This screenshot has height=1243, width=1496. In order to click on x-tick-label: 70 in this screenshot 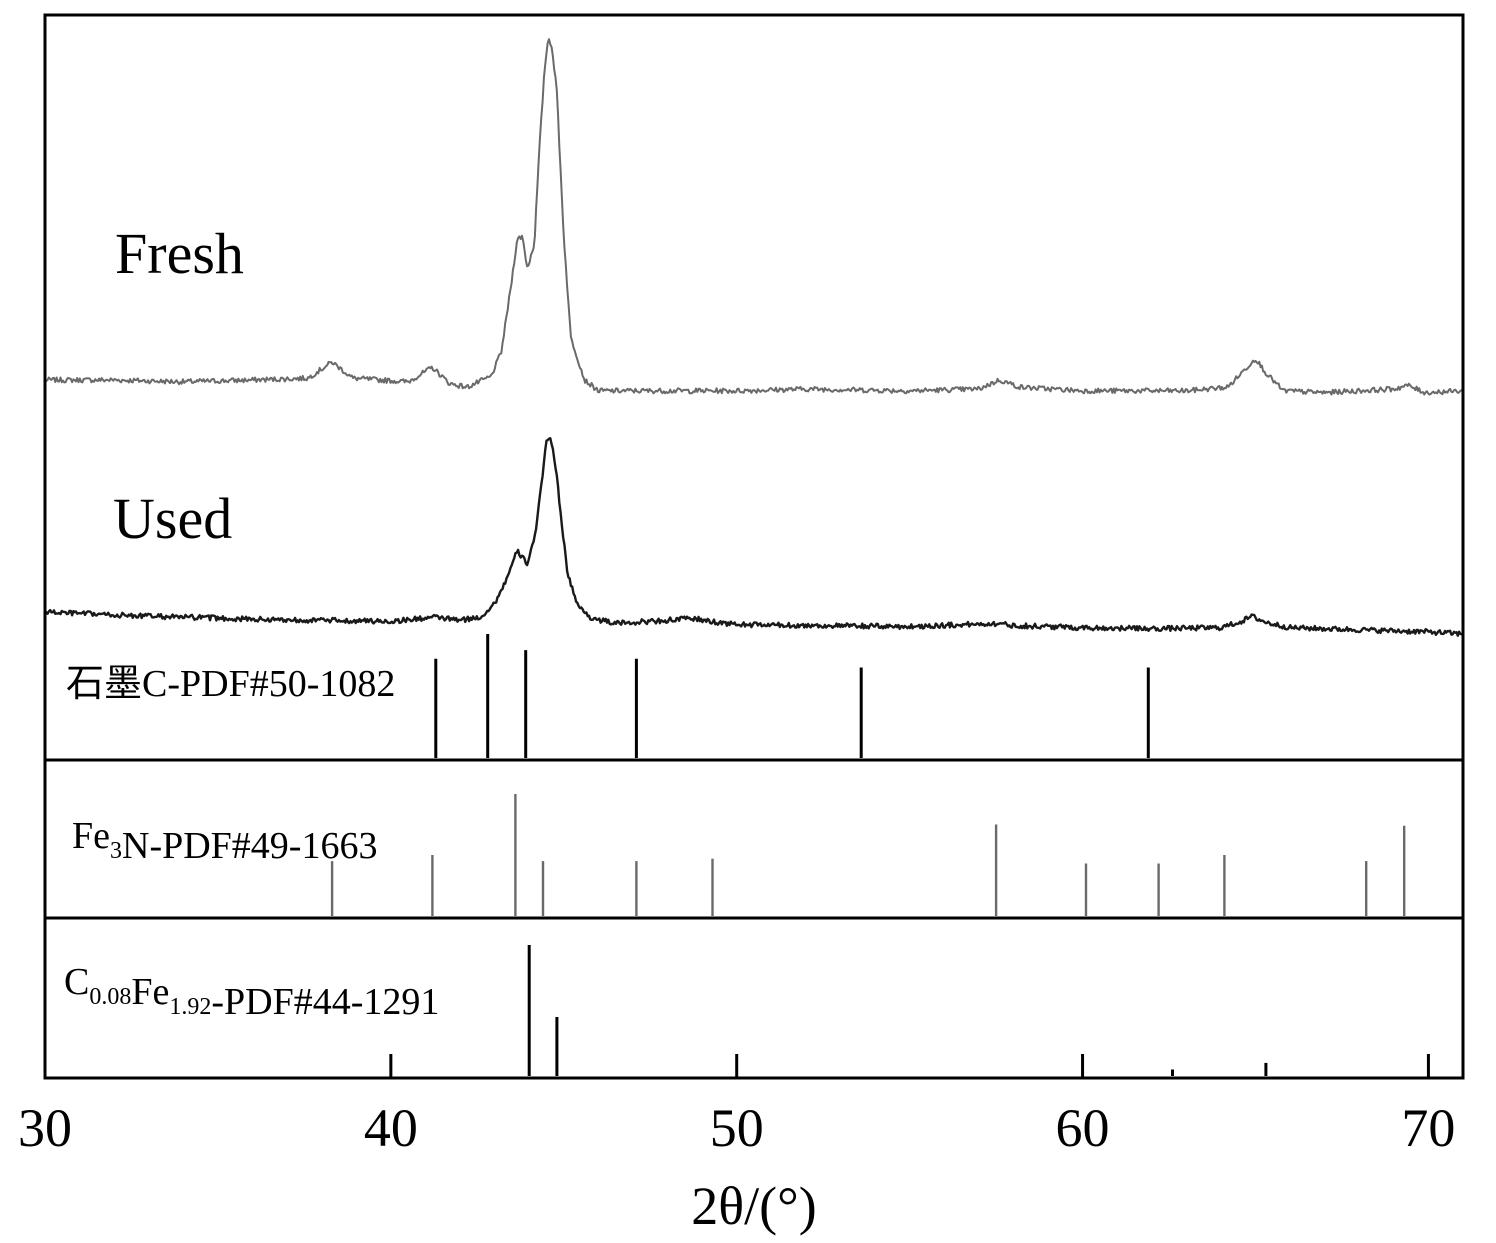, I will do `click(1428, 1128)`.